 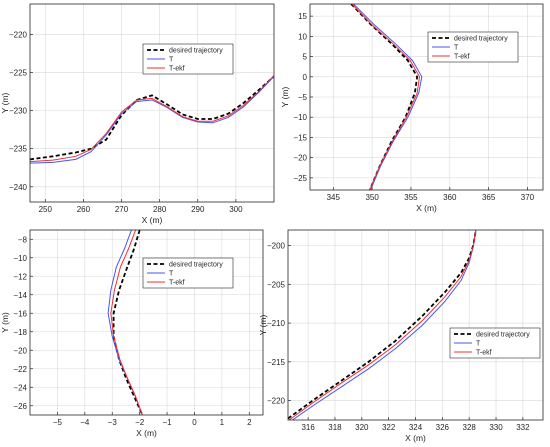 What do you see at coordinates (18, 111) in the screenshot?
I see `y-tick-label: −230` at bounding box center [18, 111].